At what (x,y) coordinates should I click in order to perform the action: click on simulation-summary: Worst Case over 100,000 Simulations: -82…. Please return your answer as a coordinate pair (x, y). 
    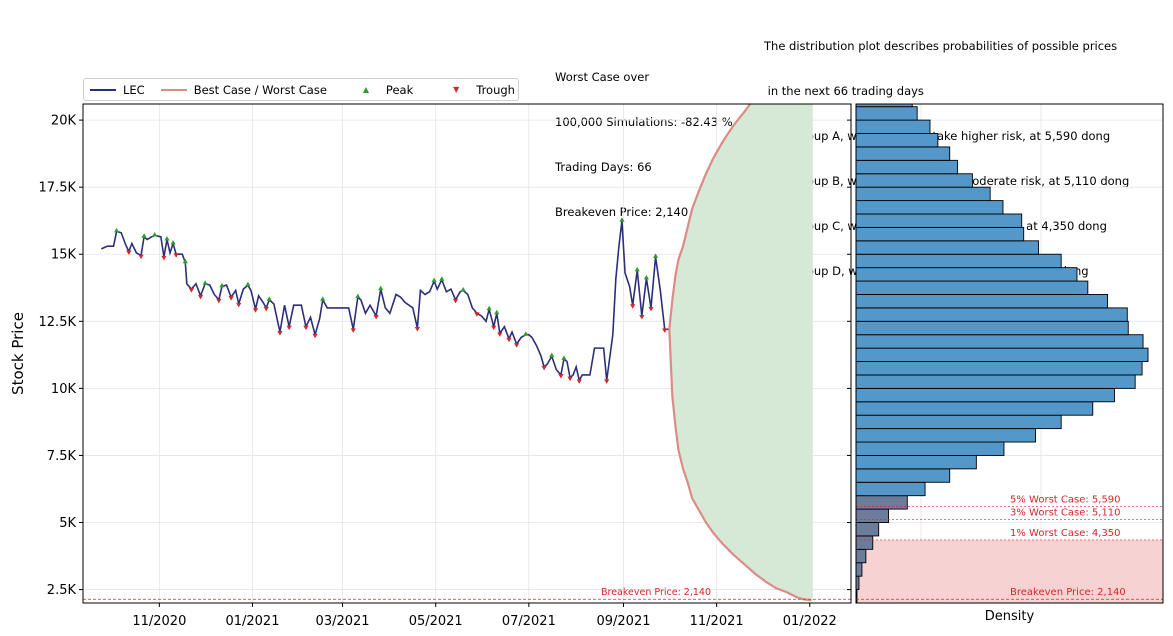
    Looking at the image, I should click on (644, 137).